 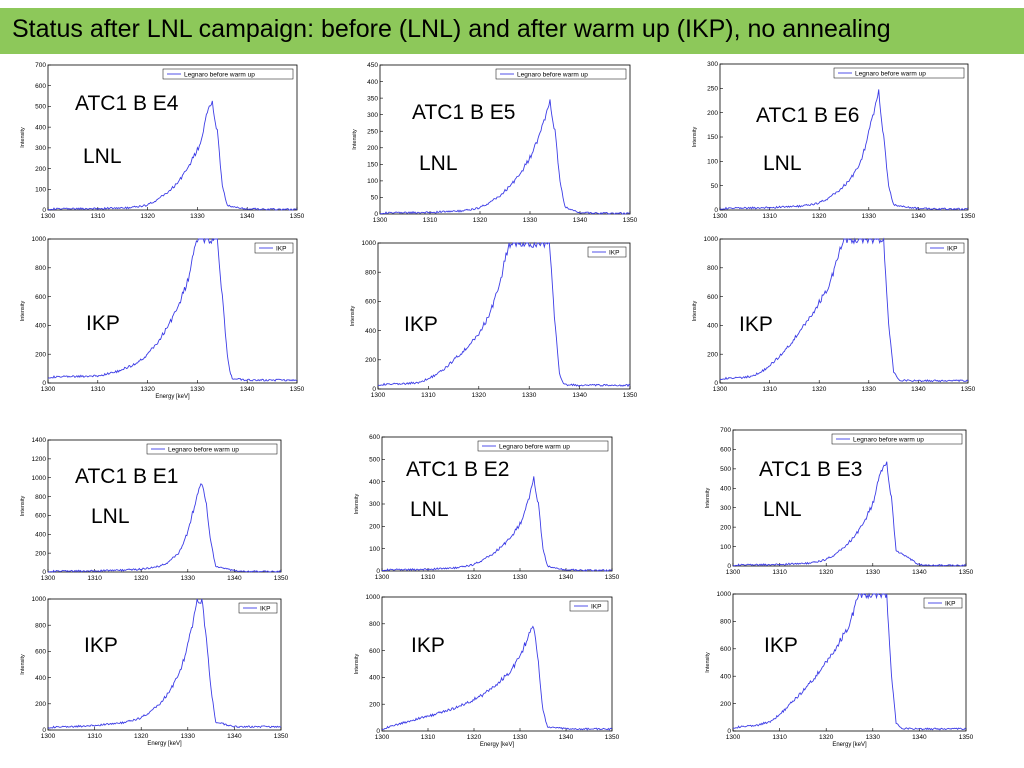 What do you see at coordinates (725, 430) in the screenshot?
I see `y-tick-label: 700` at bounding box center [725, 430].